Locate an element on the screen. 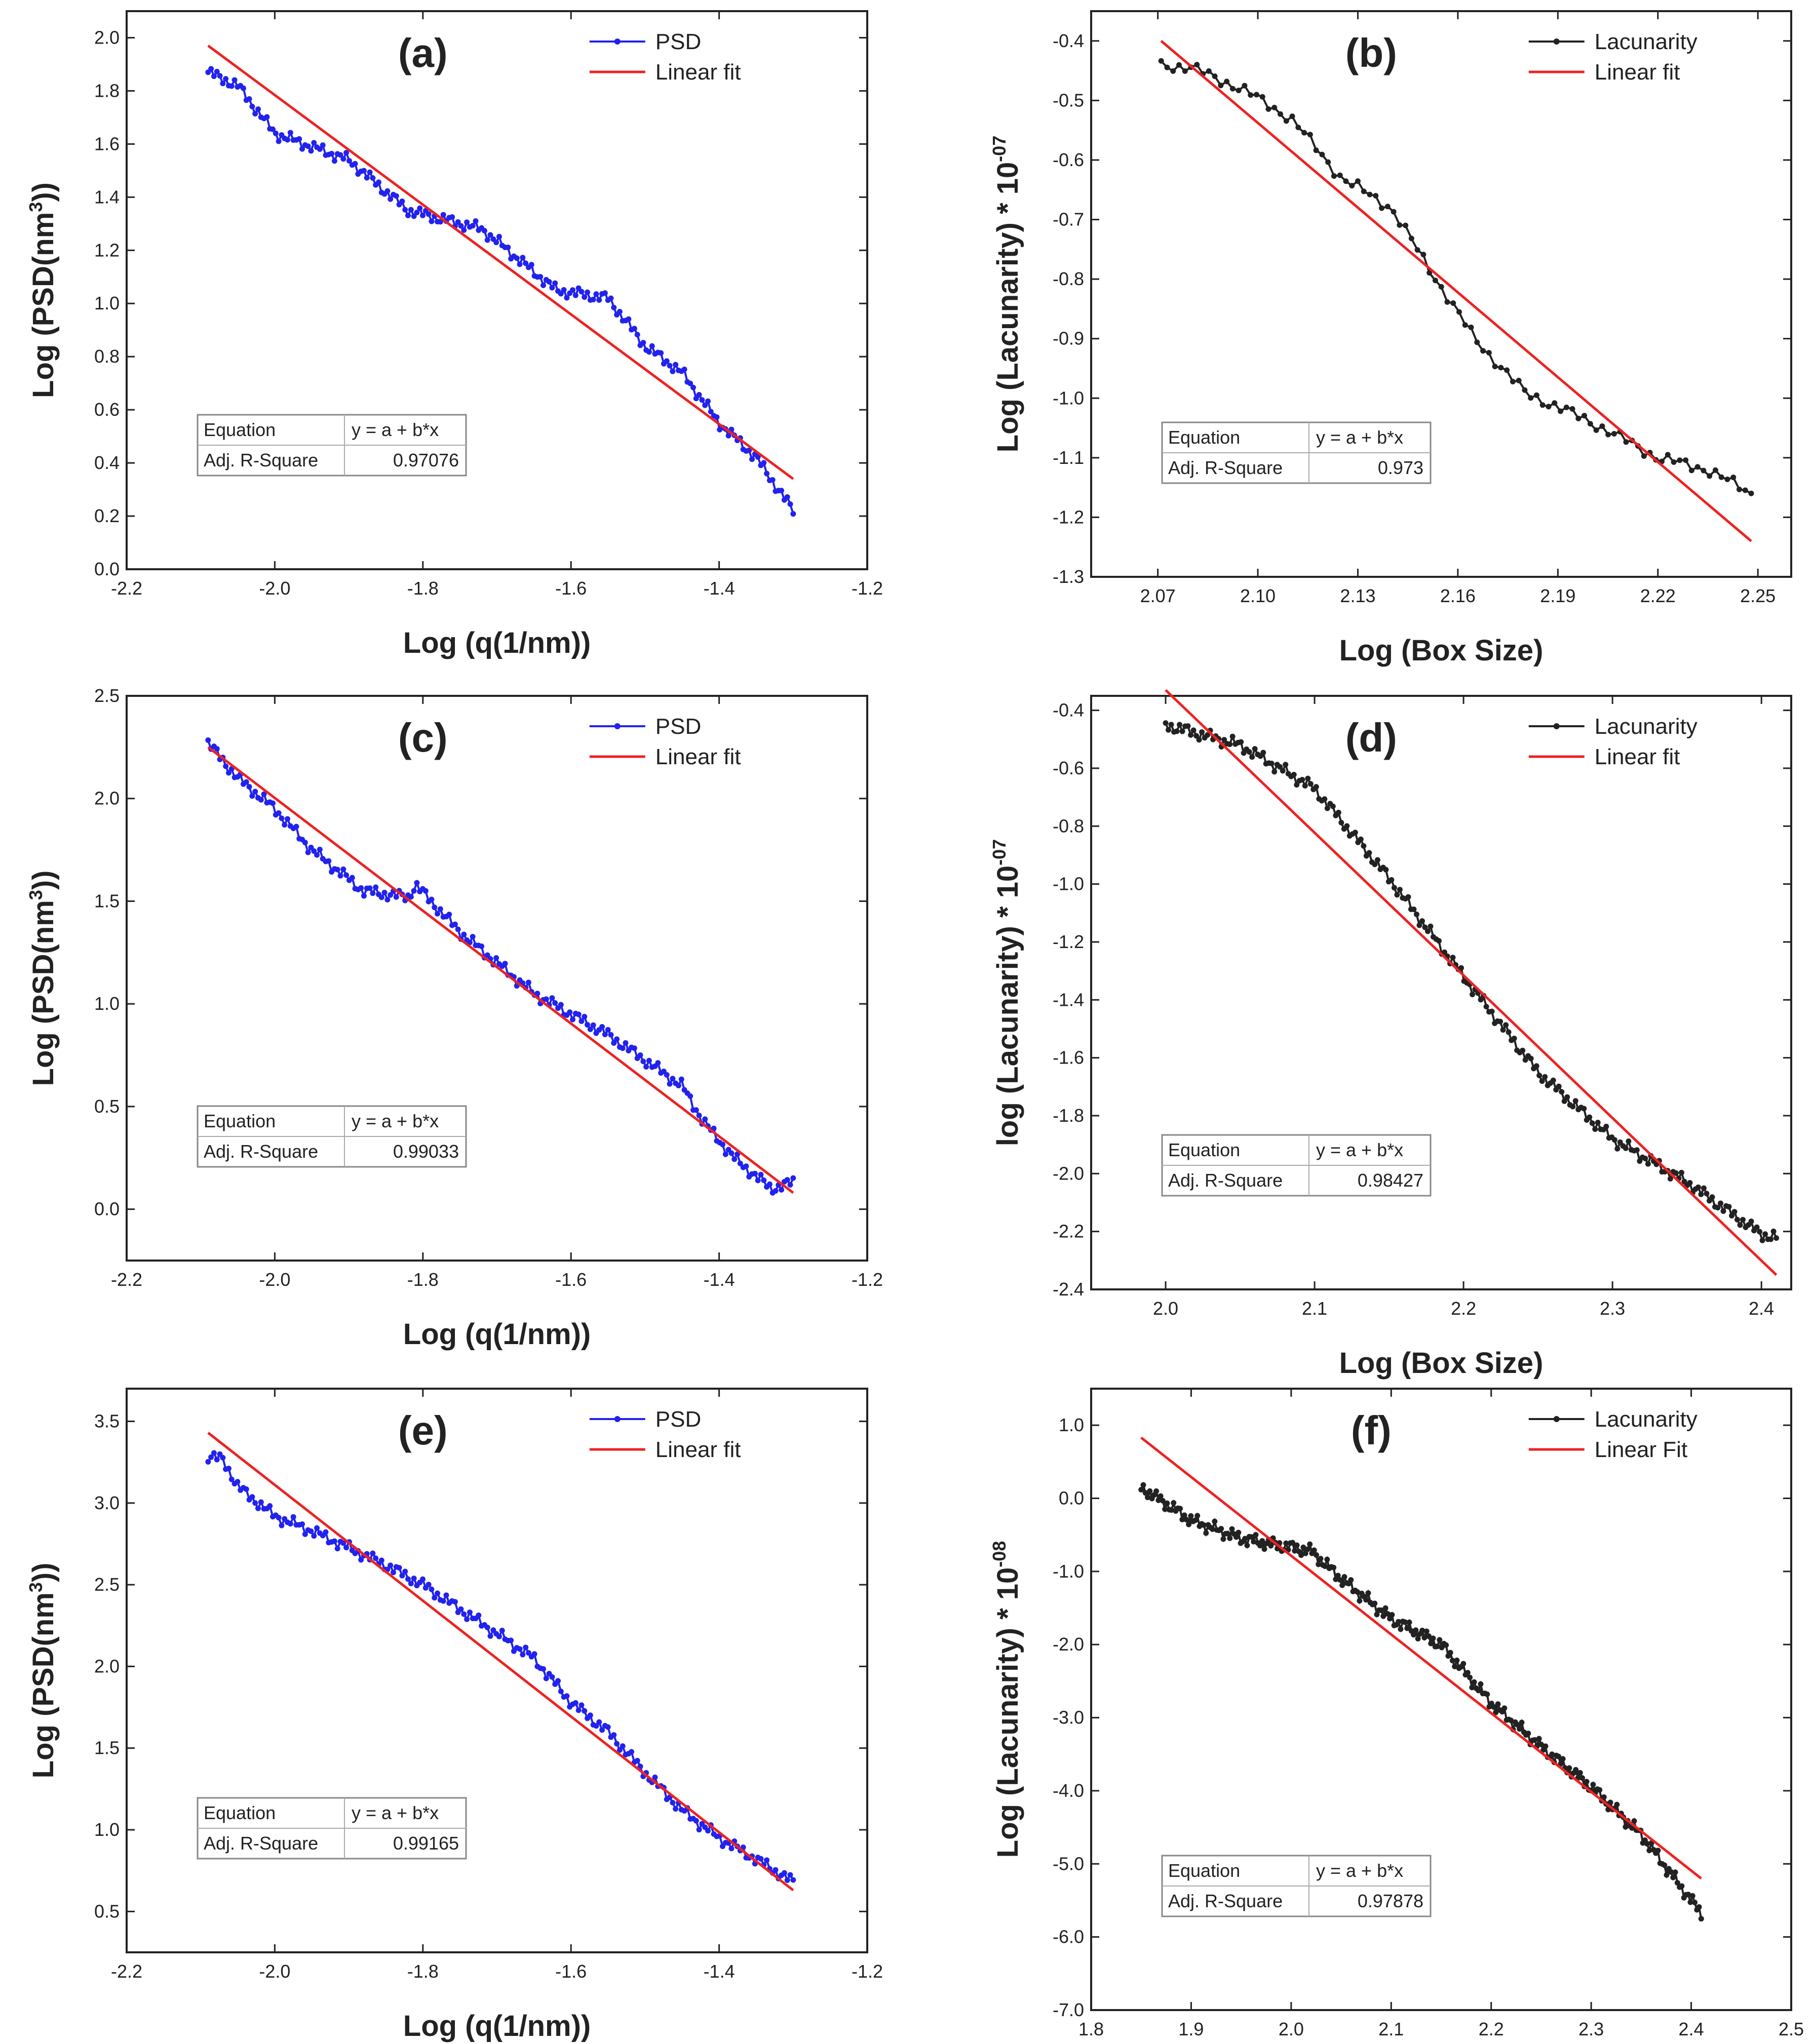 This screenshot has width=1813, height=2044. y-tick-label: -0.7 is located at coordinates (1068, 219).